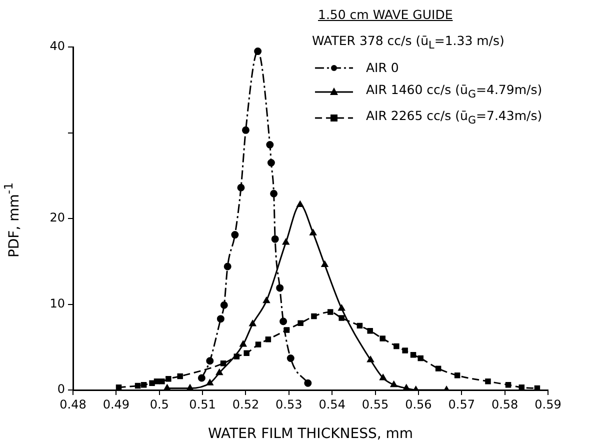 The height and width of the screenshot is (447, 615). I want to click on x-tick-label: 0.51, so click(202, 404).